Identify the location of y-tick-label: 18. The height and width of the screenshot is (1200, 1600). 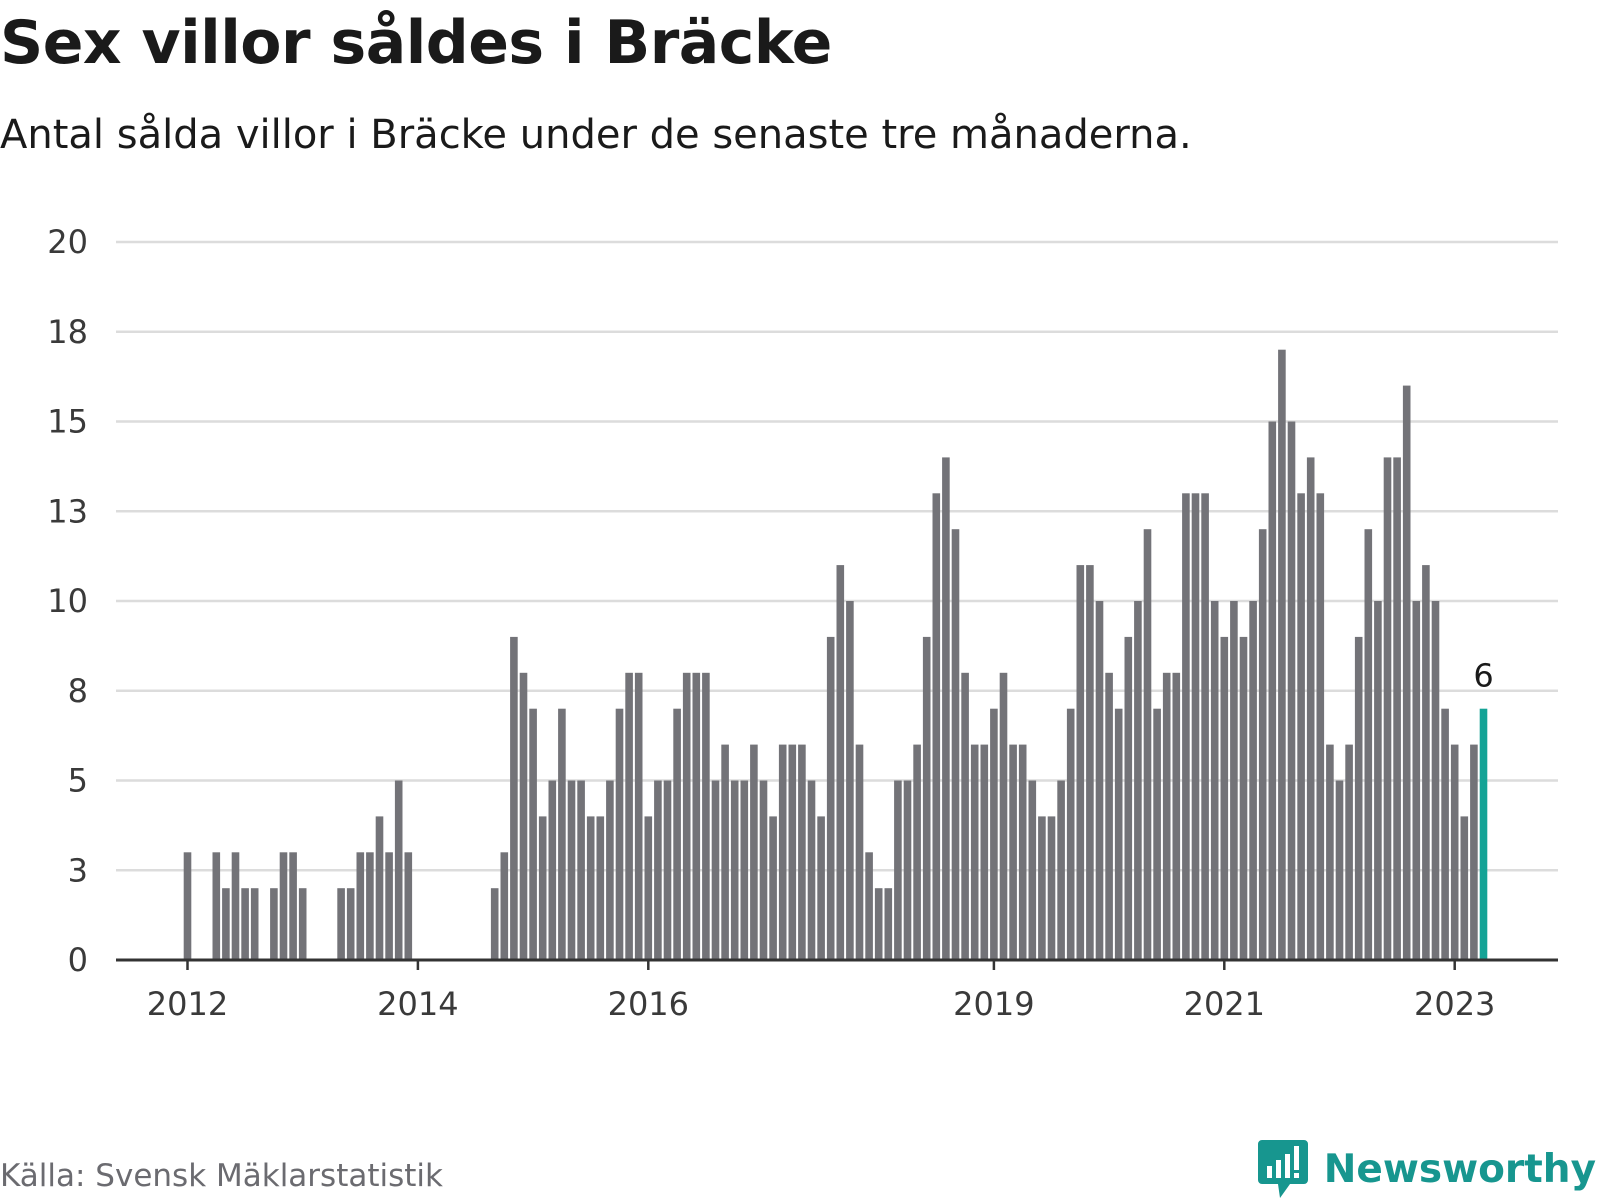
(67, 332).